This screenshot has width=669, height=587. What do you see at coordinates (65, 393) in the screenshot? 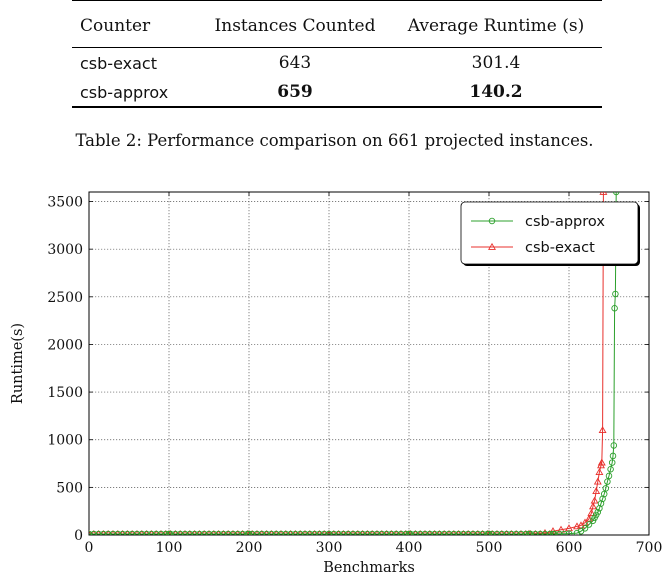
I see `y-tick-label: 1500` at bounding box center [65, 393].